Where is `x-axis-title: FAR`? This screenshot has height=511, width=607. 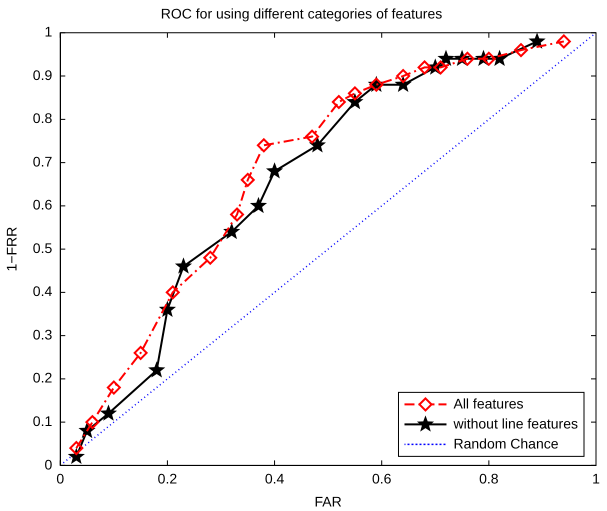
x-axis-title: FAR is located at coordinates (328, 501).